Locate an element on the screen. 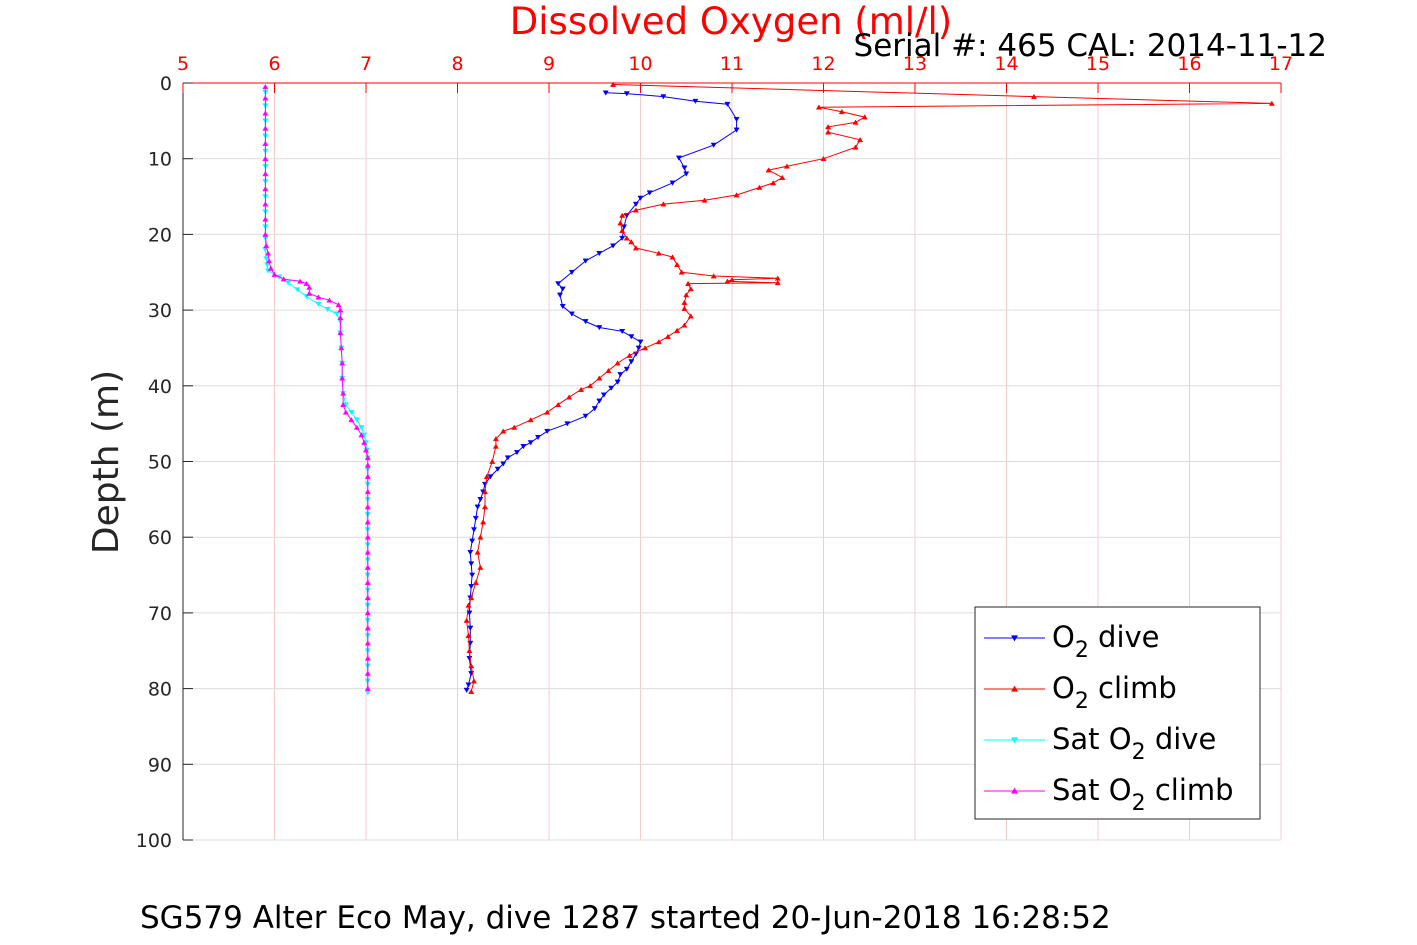 Image resolution: width=1417 pixels, height=945 pixels. x-tick-label: 12 is located at coordinates (823, 64).